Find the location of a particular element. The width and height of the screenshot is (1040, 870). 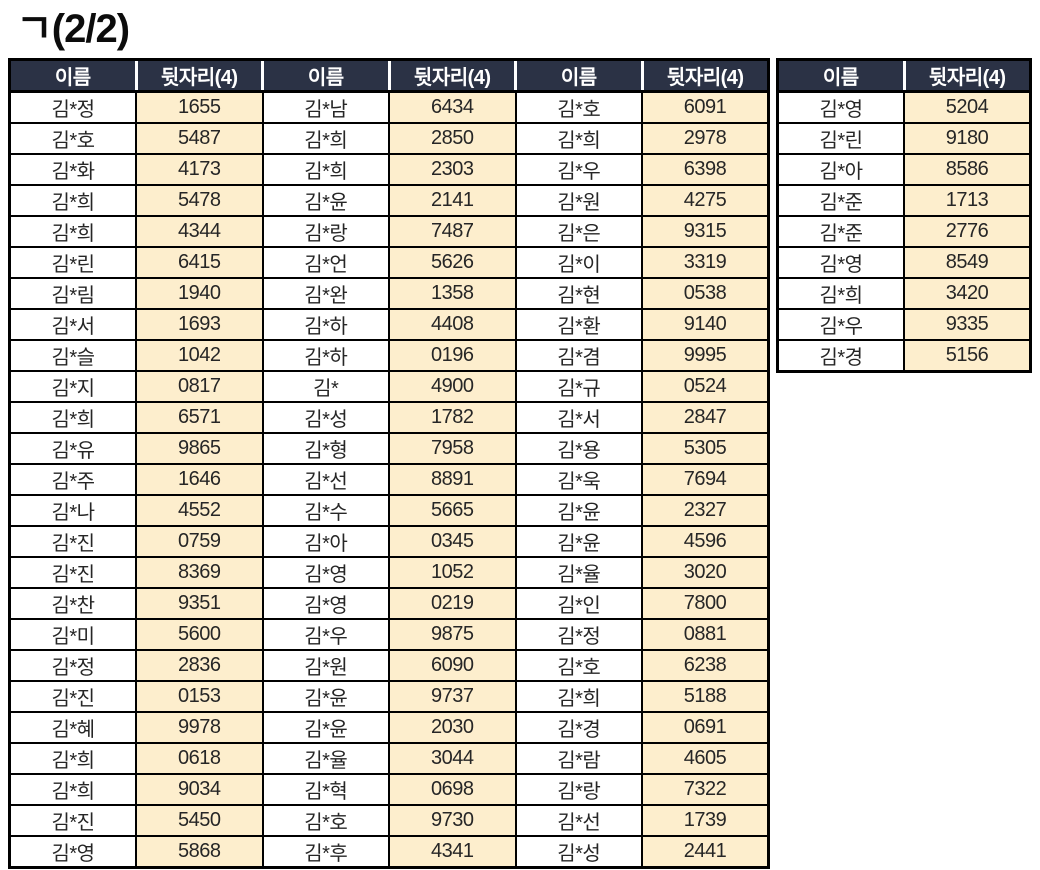

name-cell: 김* is located at coordinates (325, 386).